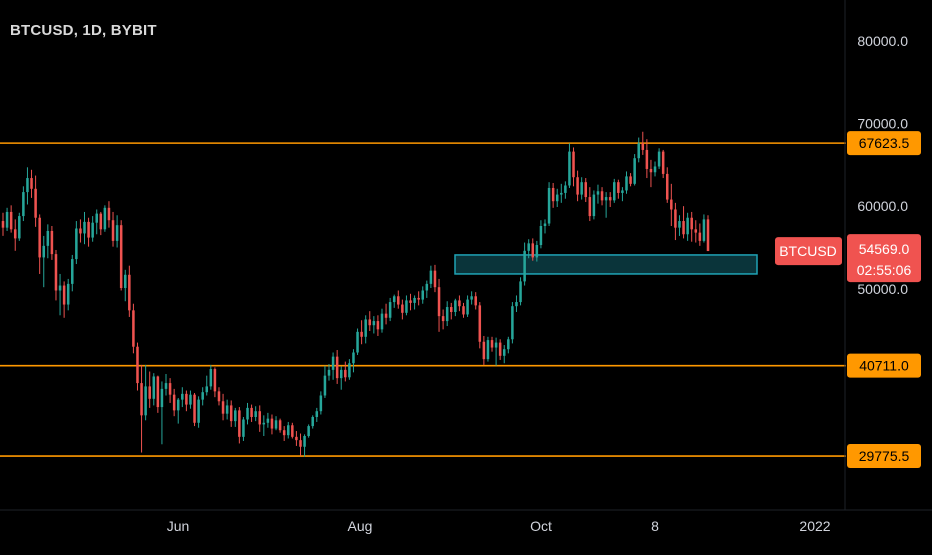  I want to click on bar-countdown-label: 02:55:06, so click(884, 270).